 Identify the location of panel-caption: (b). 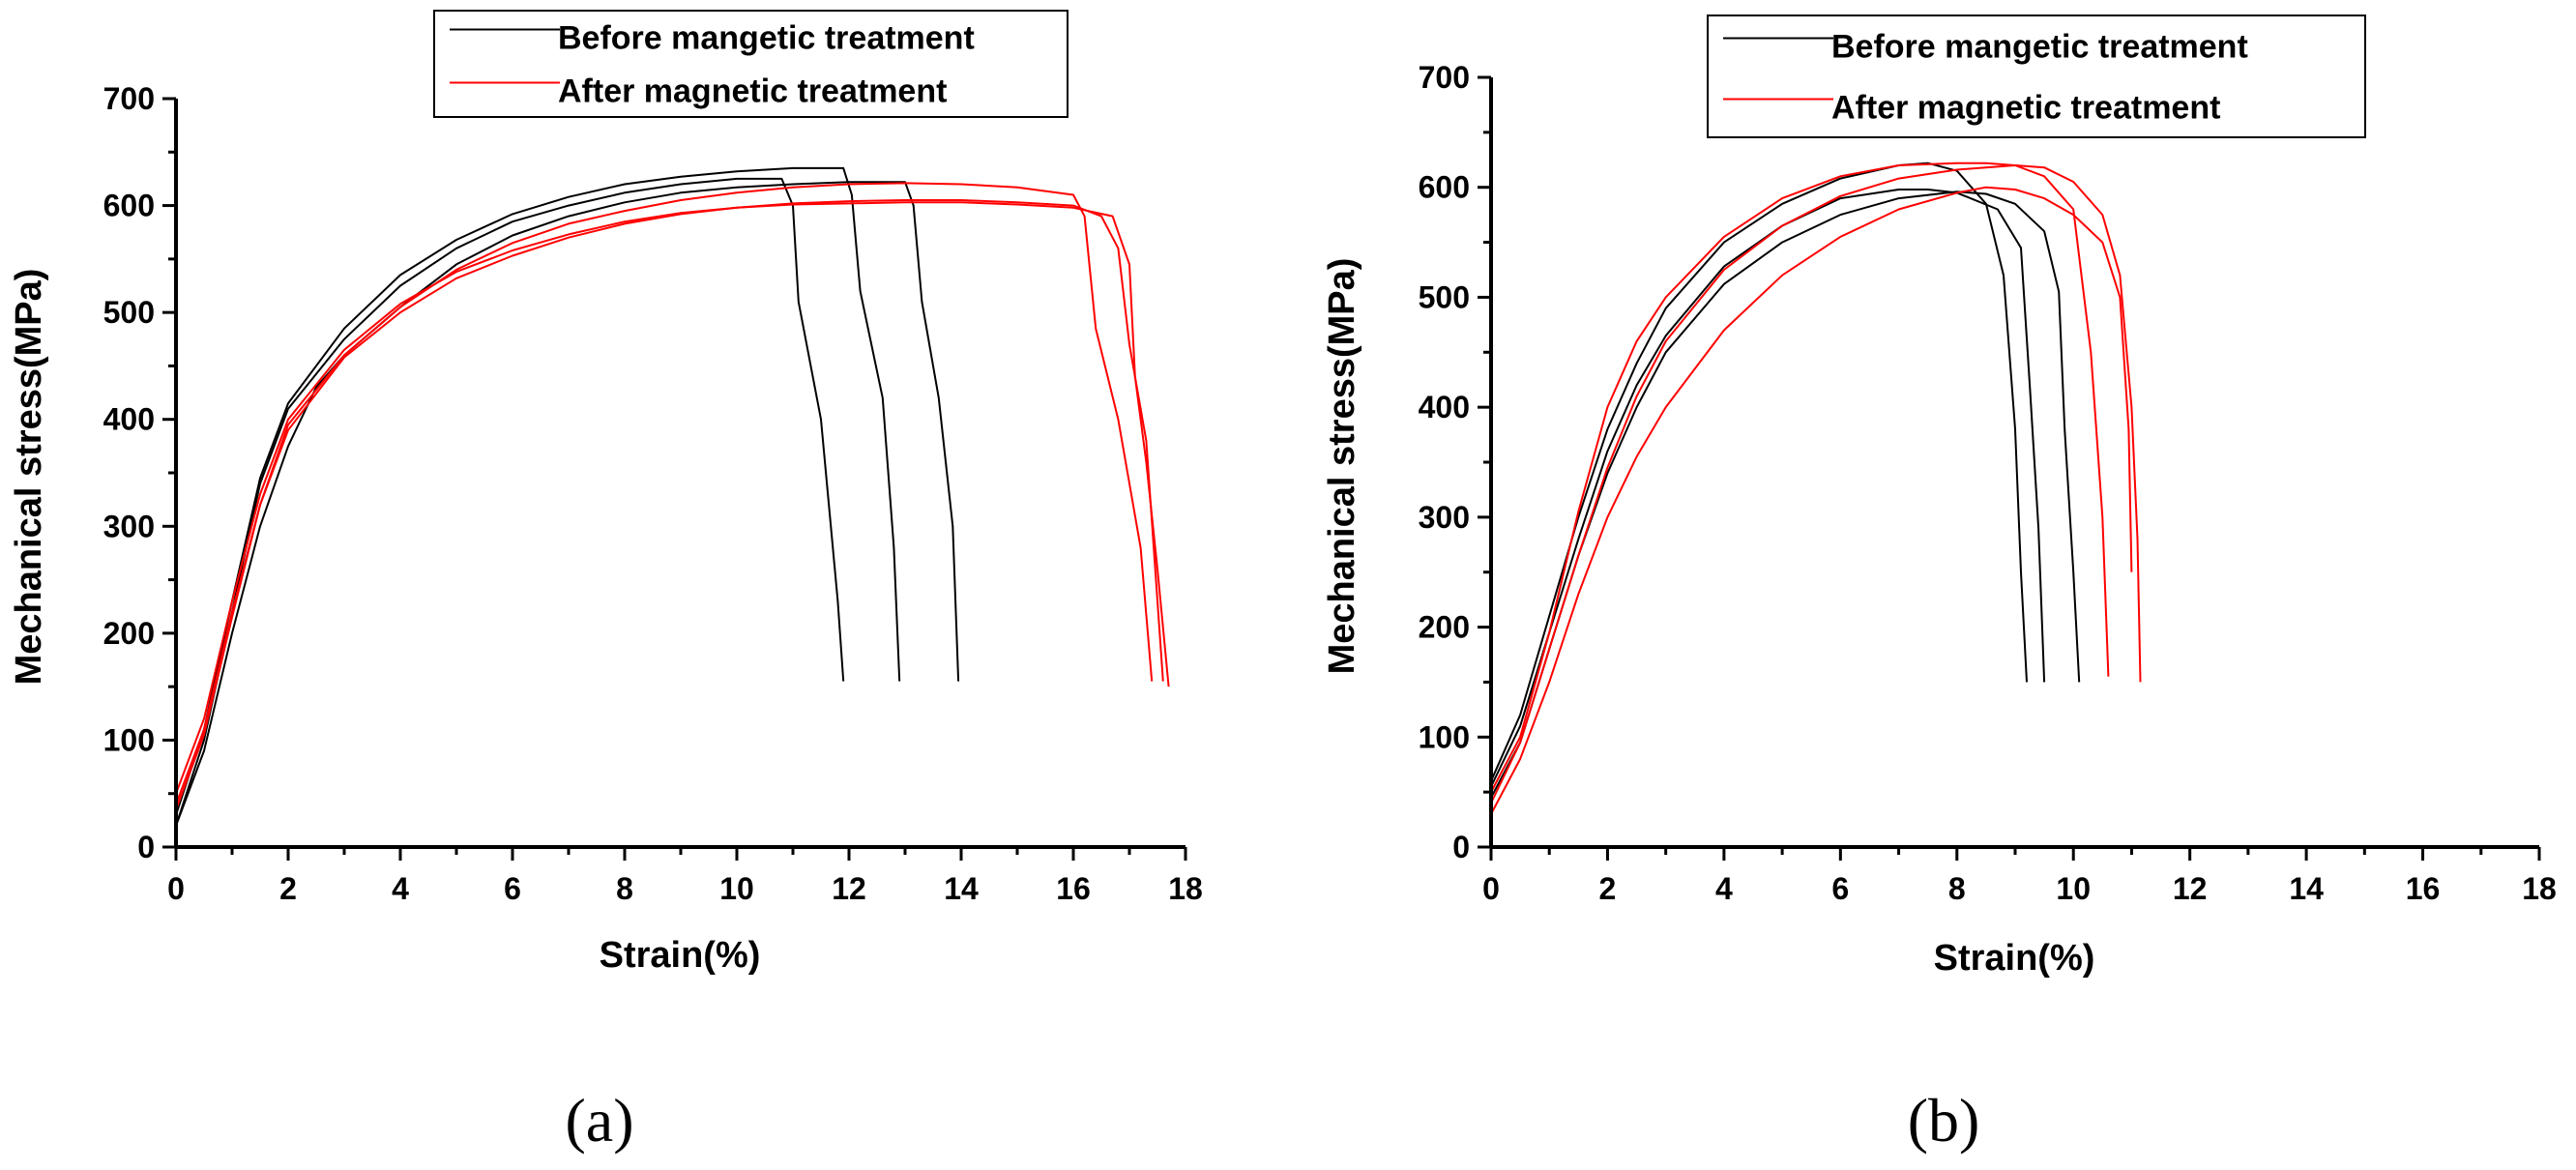
(1944, 1120).